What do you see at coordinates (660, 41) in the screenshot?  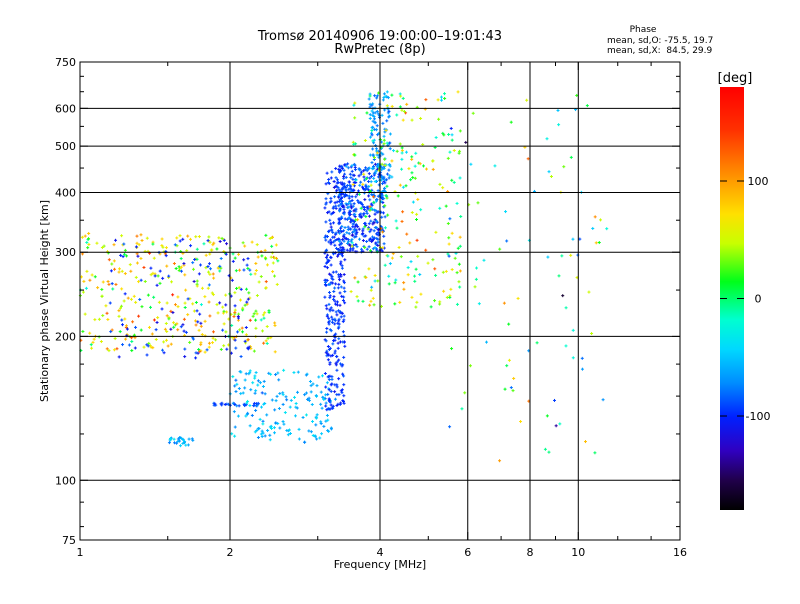 I see `stats-ordinary: mean, sd,O: -75.5, 19.7` at bounding box center [660, 41].